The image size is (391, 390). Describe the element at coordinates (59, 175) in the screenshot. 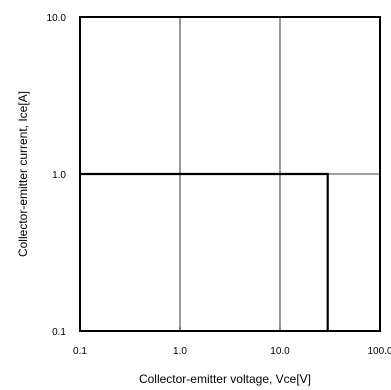

I see `y-tick-label: 1.0` at that location.